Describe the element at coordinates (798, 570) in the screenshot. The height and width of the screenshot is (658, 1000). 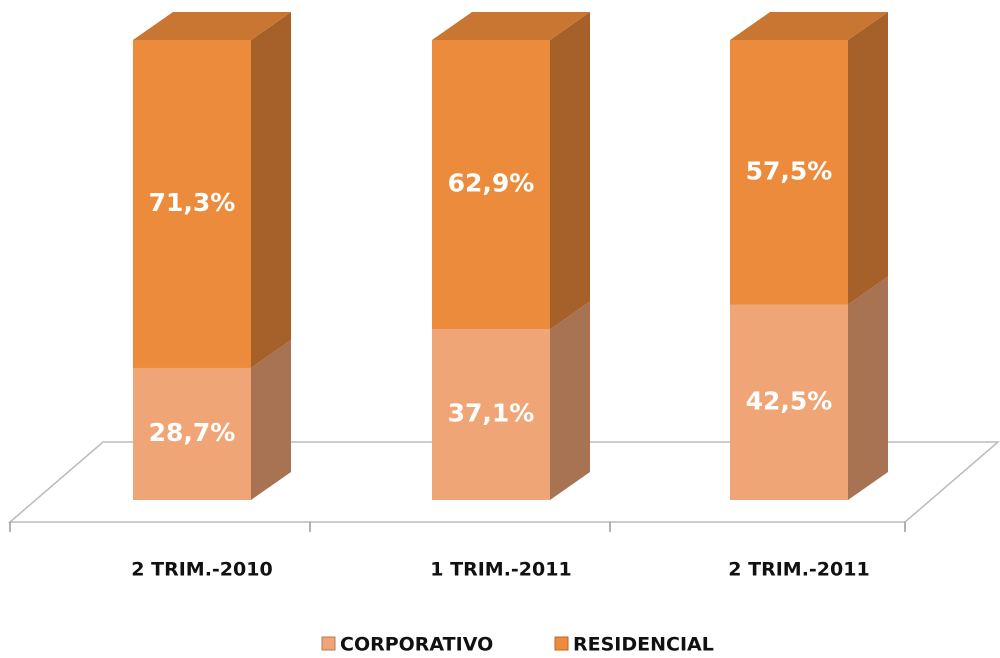
I see `x-tick-label: 2 TRIM.-2011` at that location.